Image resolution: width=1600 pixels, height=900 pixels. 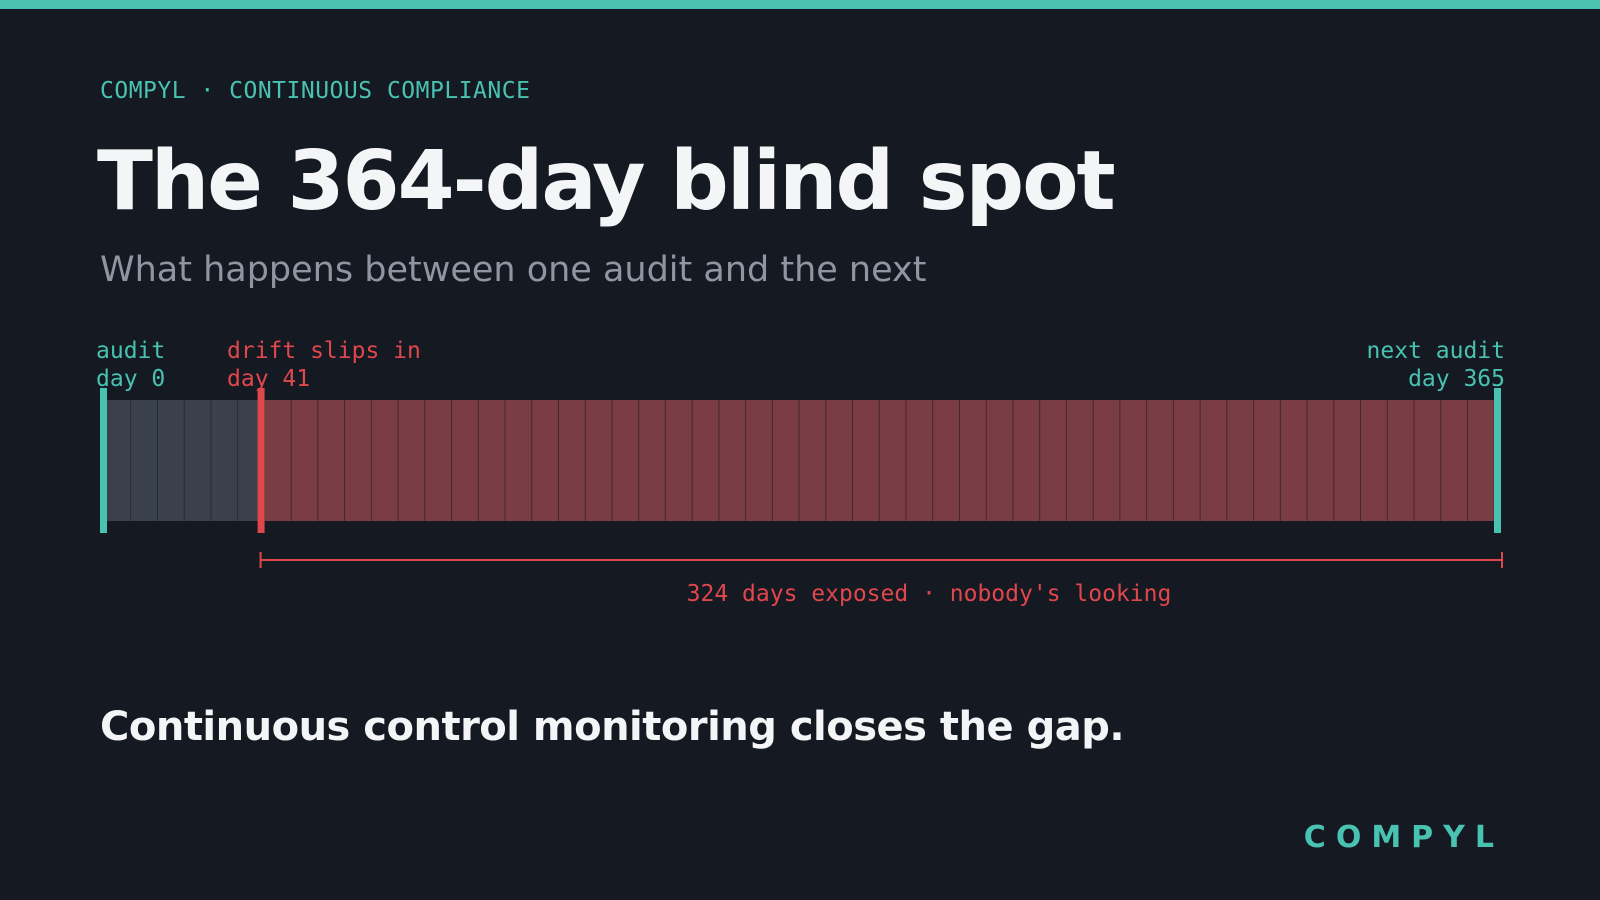 What do you see at coordinates (1436, 365) in the screenshot?
I see `next-audit-label: next audit day 365` at bounding box center [1436, 365].